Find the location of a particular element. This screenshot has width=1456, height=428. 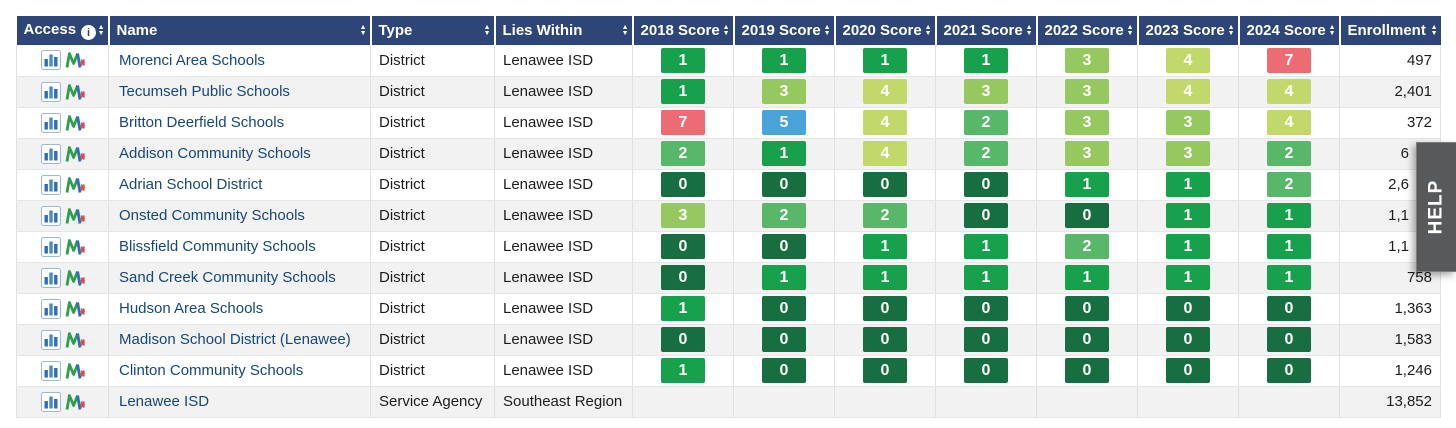

lies-within-cell: Lenawee ISD is located at coordinates (563, 154).